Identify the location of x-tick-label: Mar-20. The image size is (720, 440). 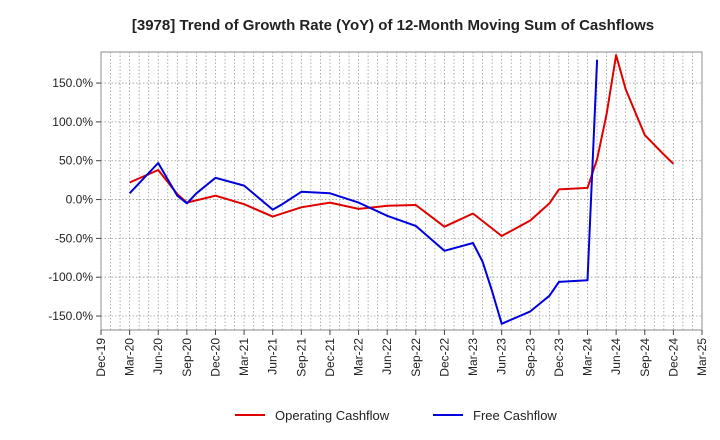
(130, 357).